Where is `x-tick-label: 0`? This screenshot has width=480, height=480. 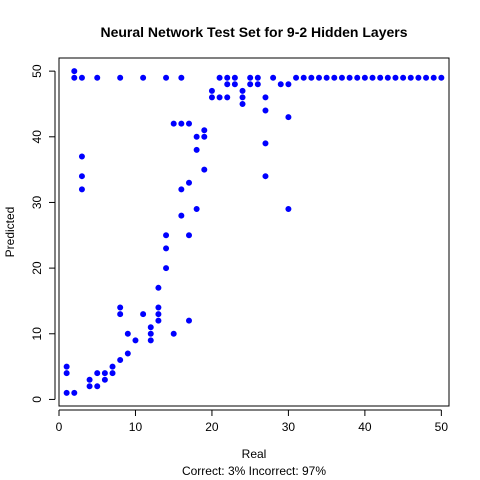
x-tick-label: 0 is located at coordinates (59, 427).